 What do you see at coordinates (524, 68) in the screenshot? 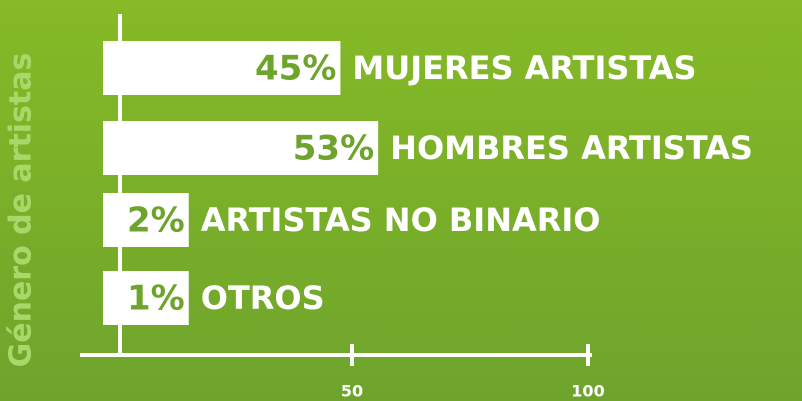
I see `category-label: MUJERES ARTISTAS` at bounding box center [524, 68].